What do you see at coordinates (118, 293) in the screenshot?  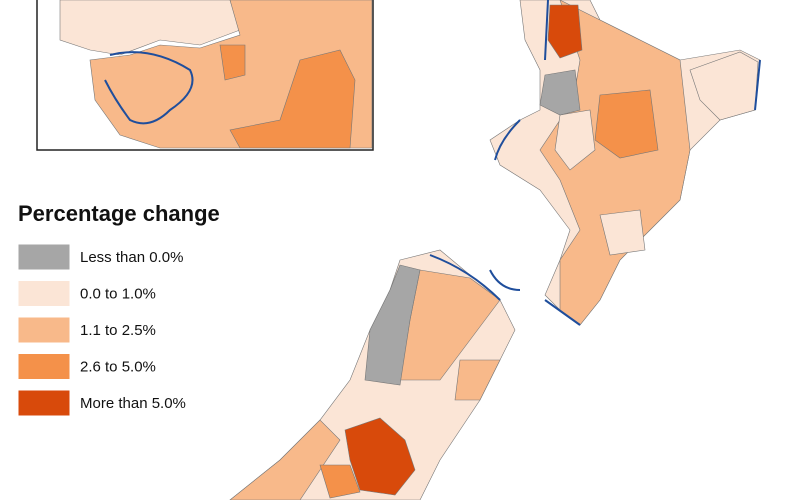 I see `legend-label: 0.0 to 1.0%` at bounding box center [118, 293].